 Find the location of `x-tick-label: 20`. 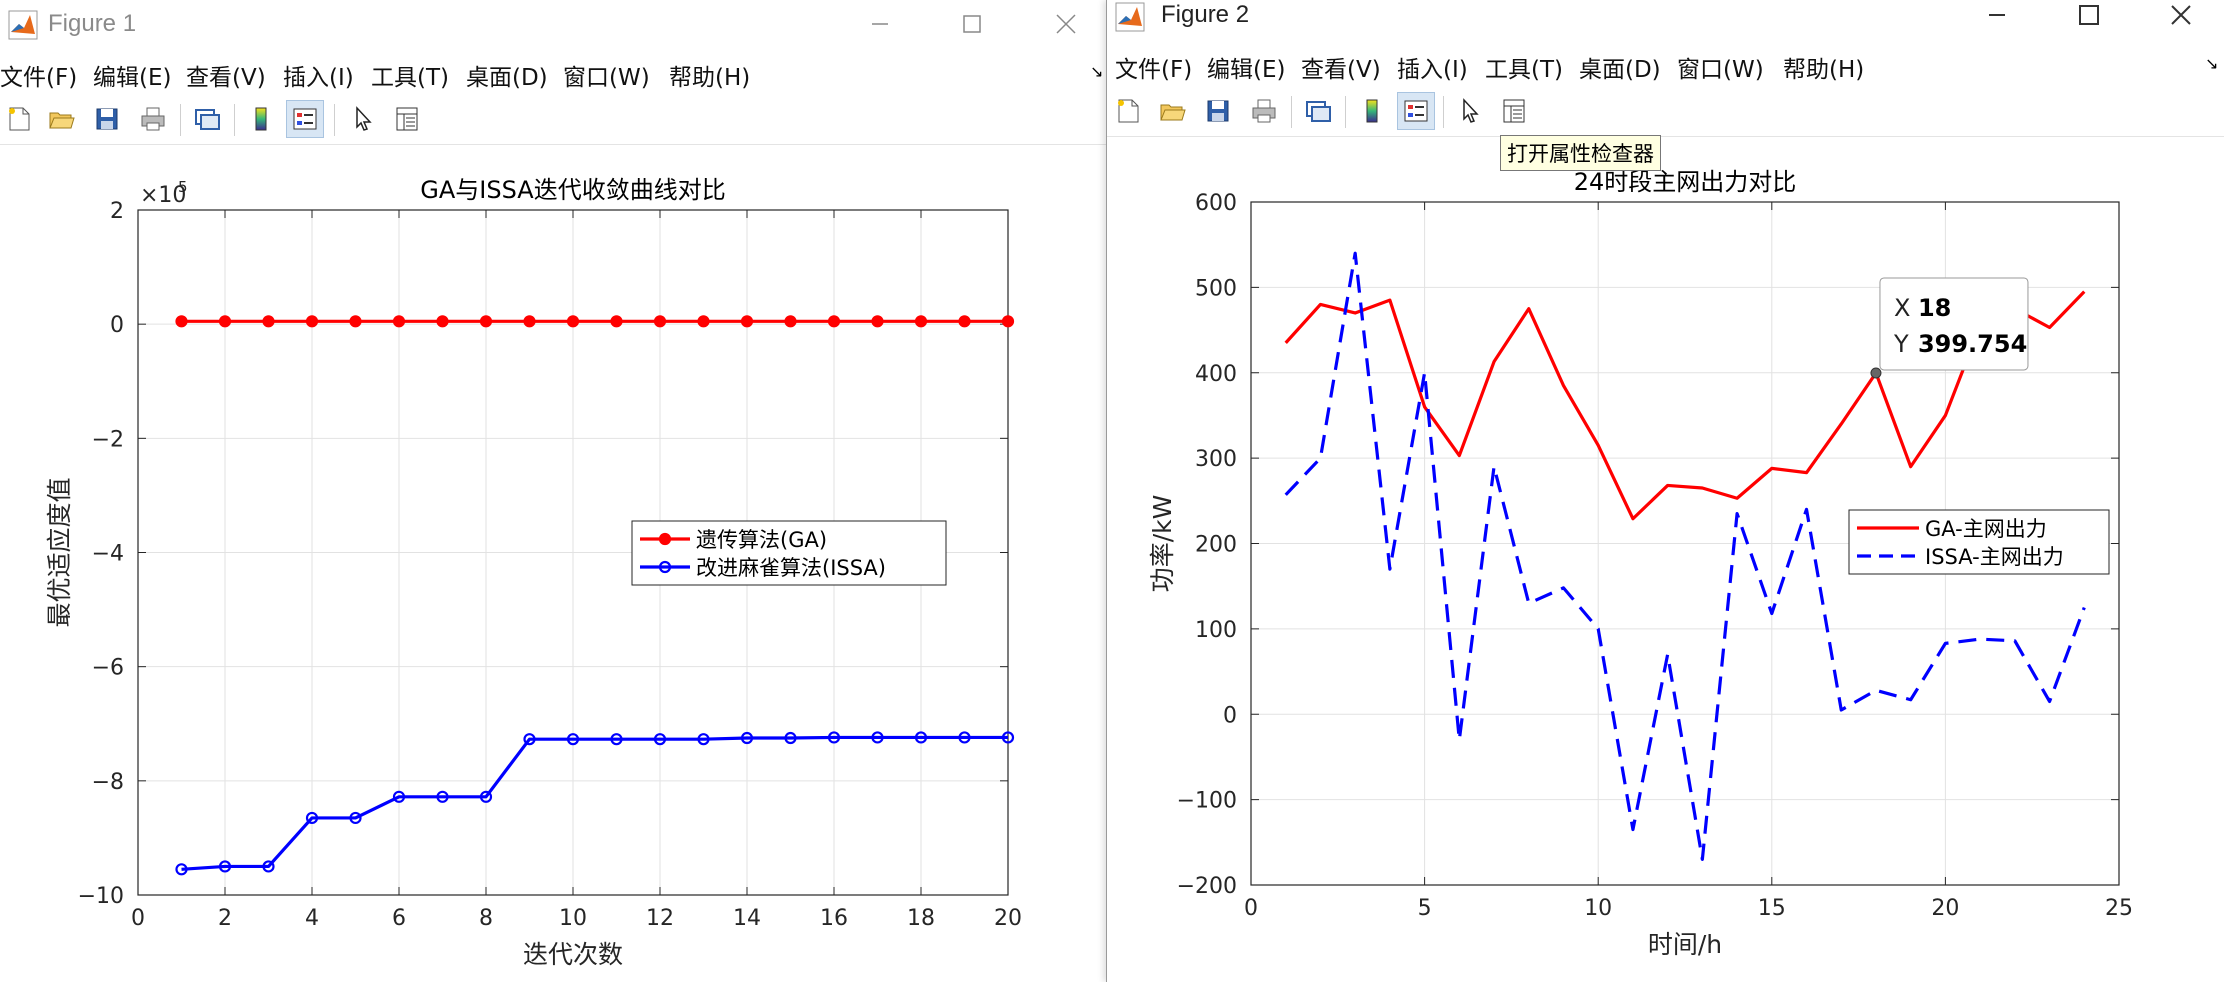

x-tick-label: 20 is located at coordinates (1008, 918).